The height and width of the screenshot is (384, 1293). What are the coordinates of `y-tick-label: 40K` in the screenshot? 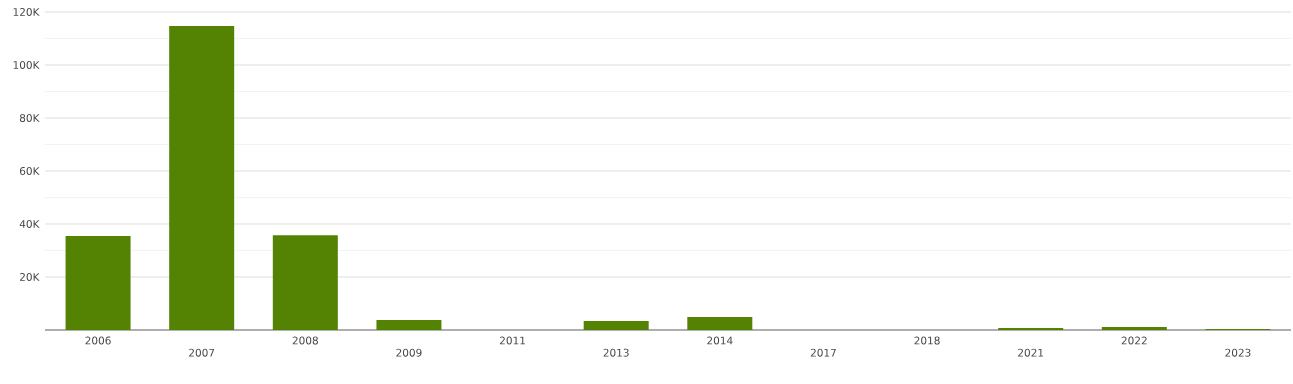 It's located at (29, 224).